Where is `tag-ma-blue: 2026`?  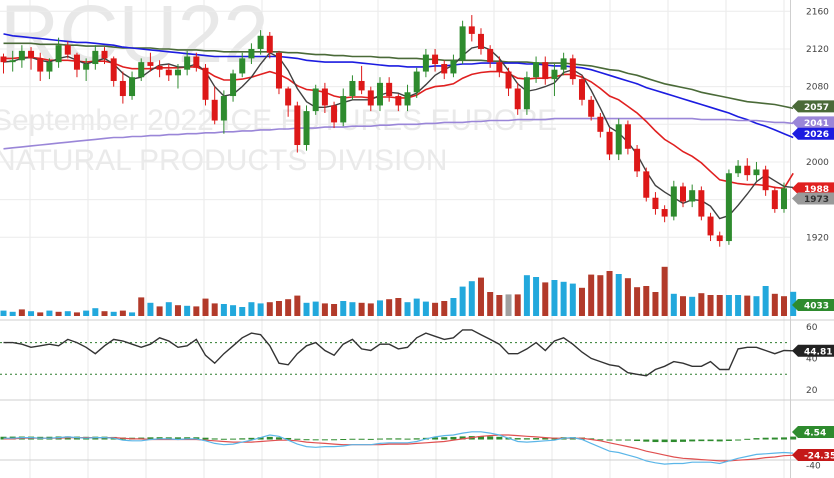 tag-ma-blue: 2026 is located at coordinates (813, 133).